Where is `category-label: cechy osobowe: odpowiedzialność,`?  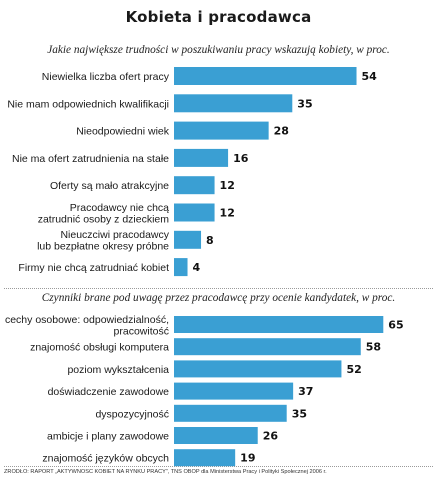
category-label: cechy osobowe: odpowiedzialność, is located at coordinates (87, 320).